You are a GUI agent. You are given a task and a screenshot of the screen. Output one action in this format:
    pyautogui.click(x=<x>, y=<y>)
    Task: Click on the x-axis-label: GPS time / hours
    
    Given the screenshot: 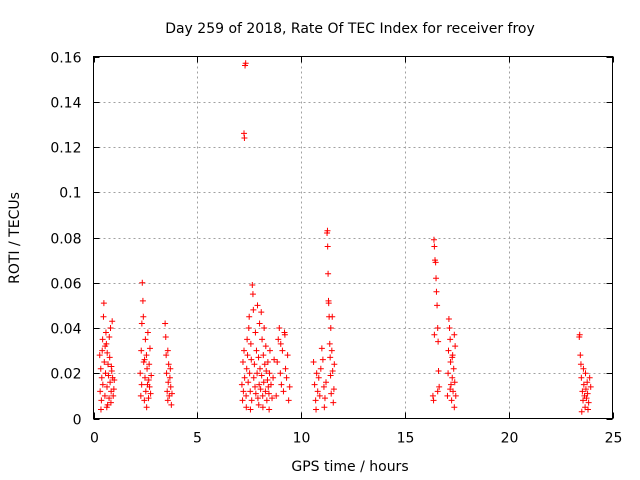 What is the action you would take?
    pyautogui.click(x=349, y=467)
    